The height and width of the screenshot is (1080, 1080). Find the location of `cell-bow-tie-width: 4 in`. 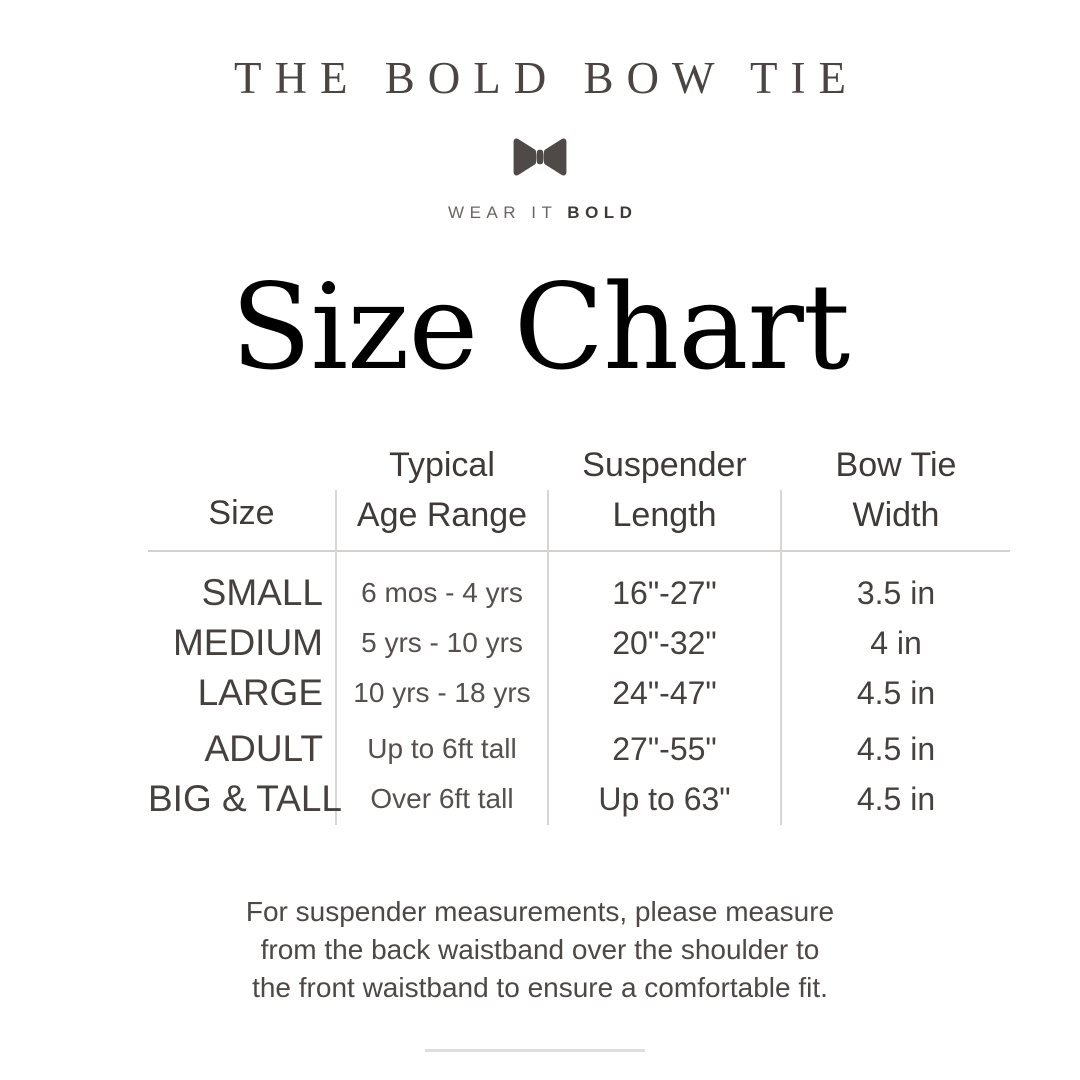

cell-bow-tie-width: 4 in is located at coordinates (896, 643).